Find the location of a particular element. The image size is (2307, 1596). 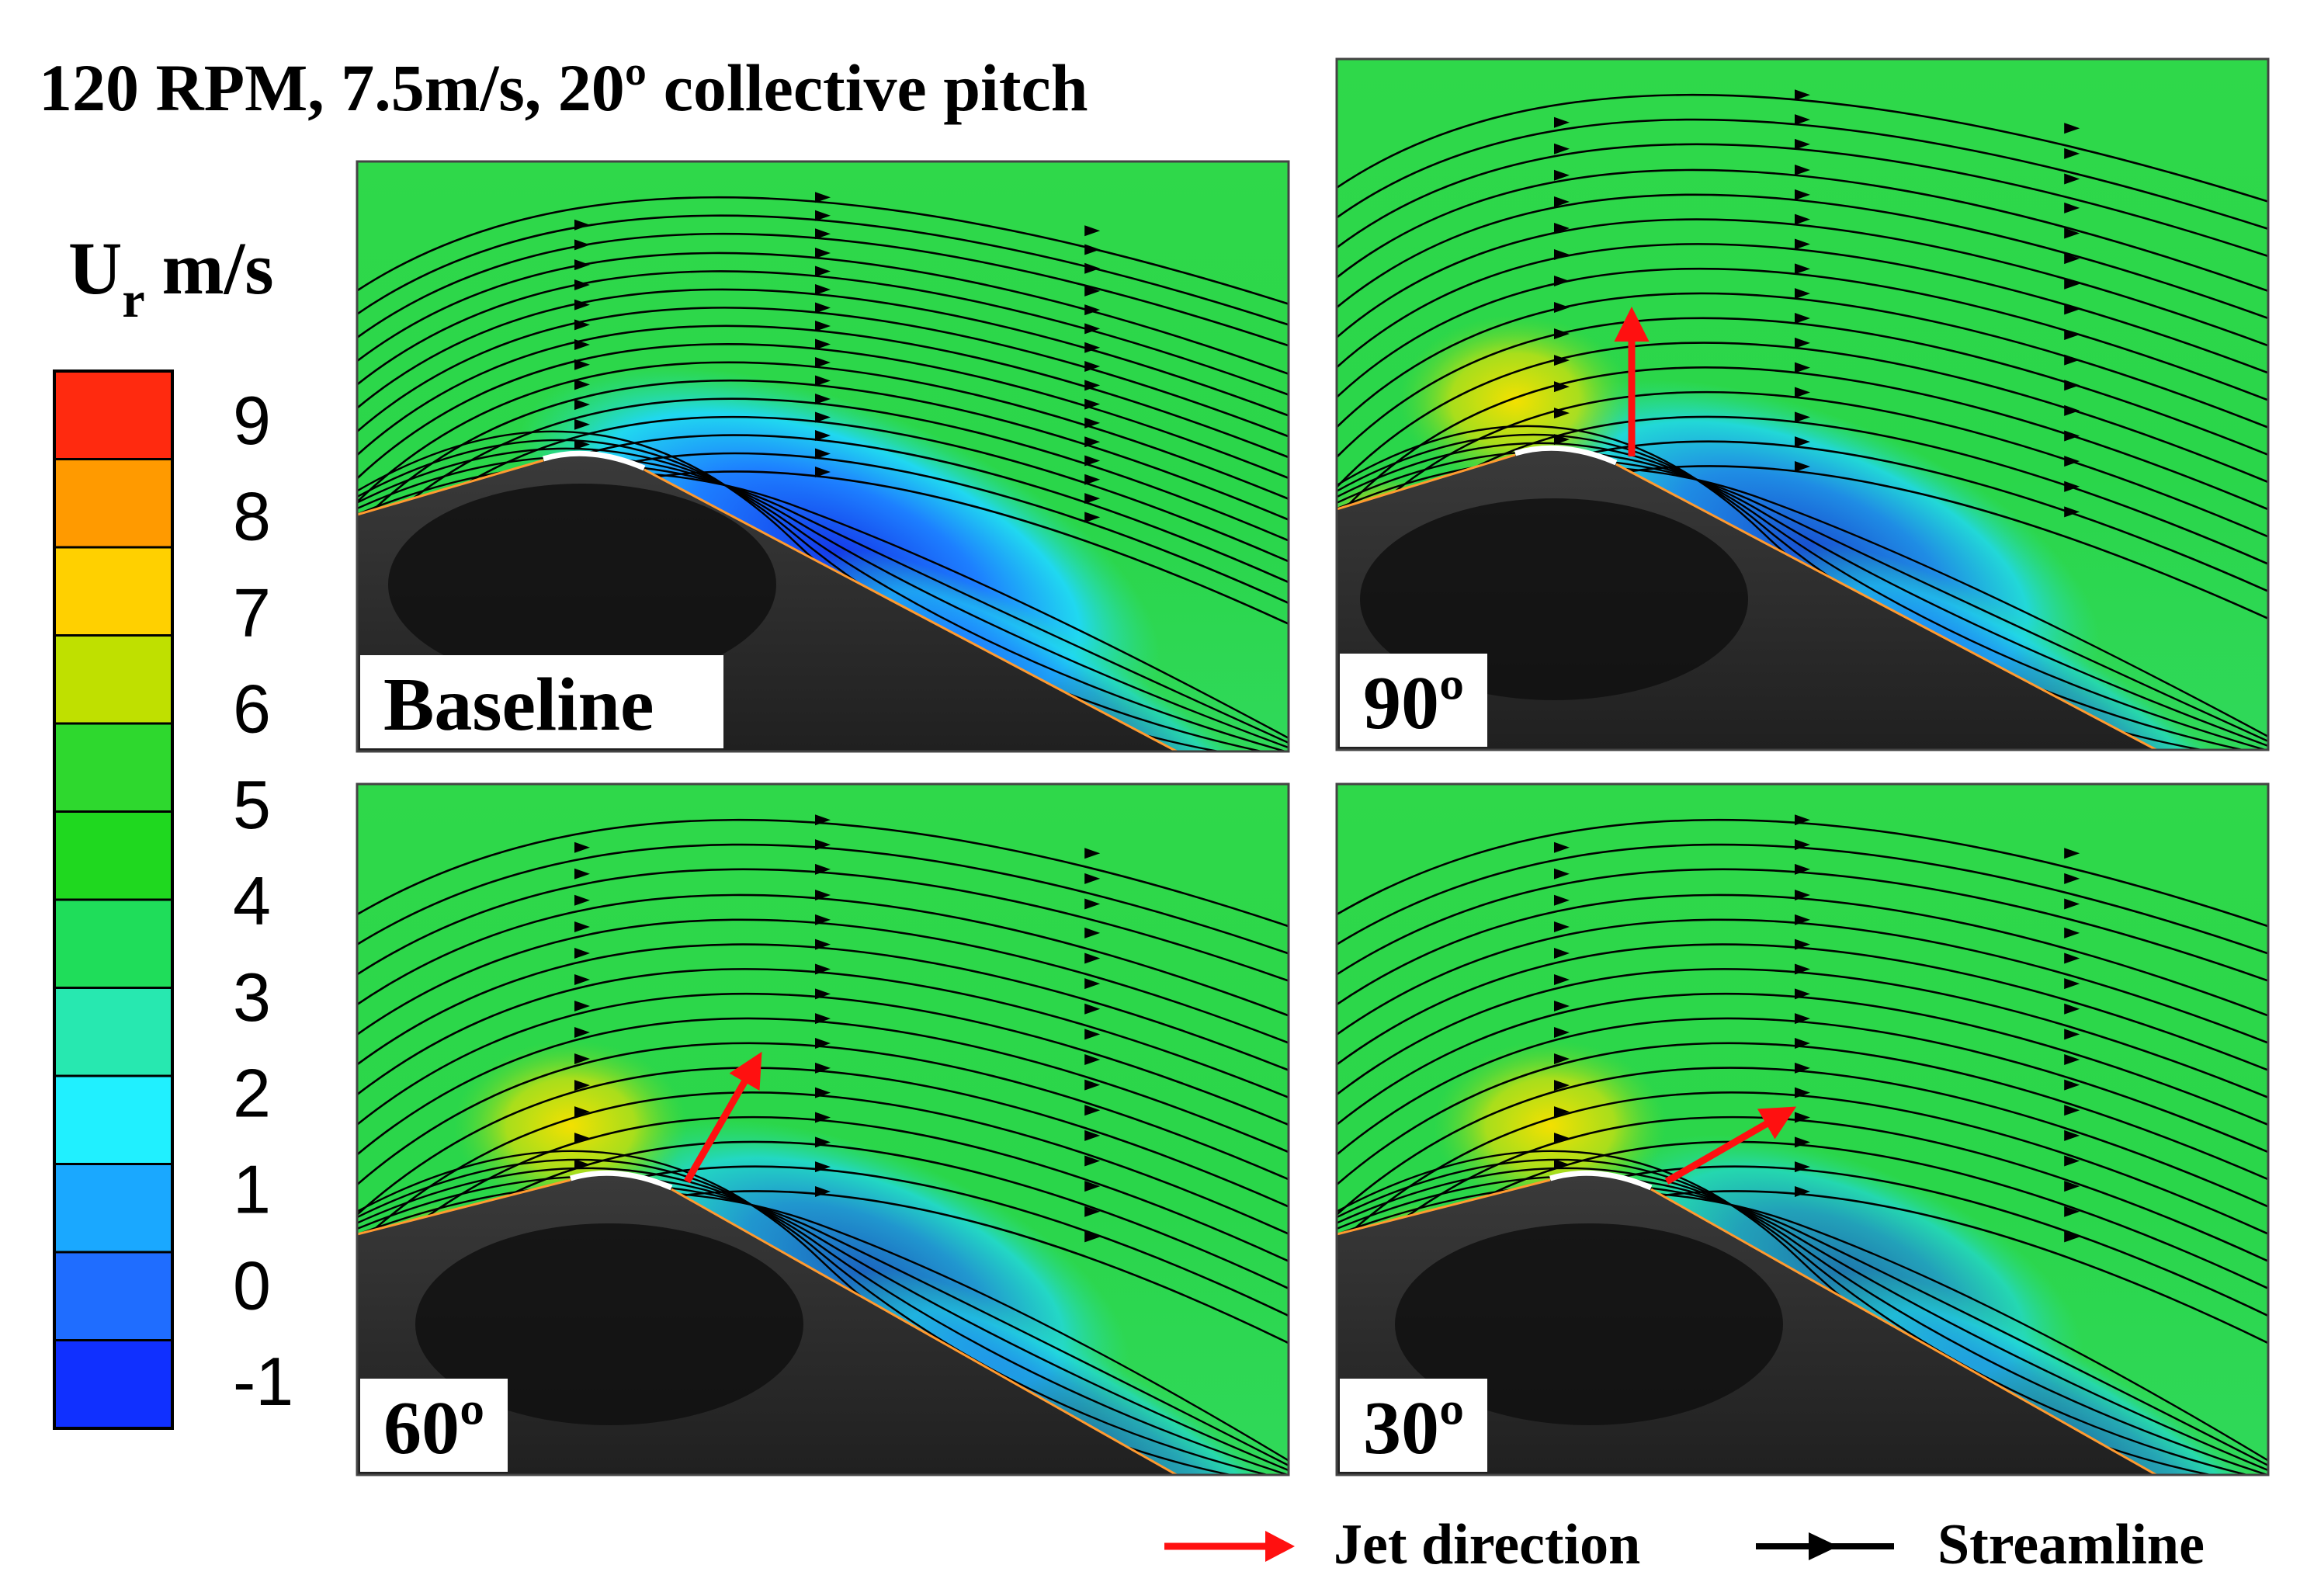

colorbar-tick-label: 7 is located at coordinates (252, 613).